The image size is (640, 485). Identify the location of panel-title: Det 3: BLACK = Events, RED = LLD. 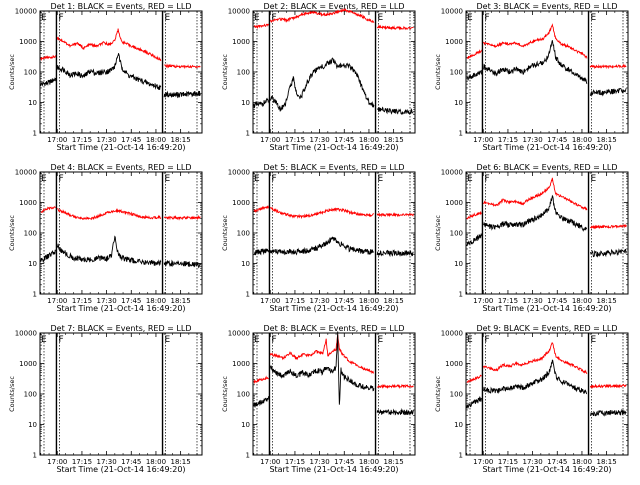
(547, 6).